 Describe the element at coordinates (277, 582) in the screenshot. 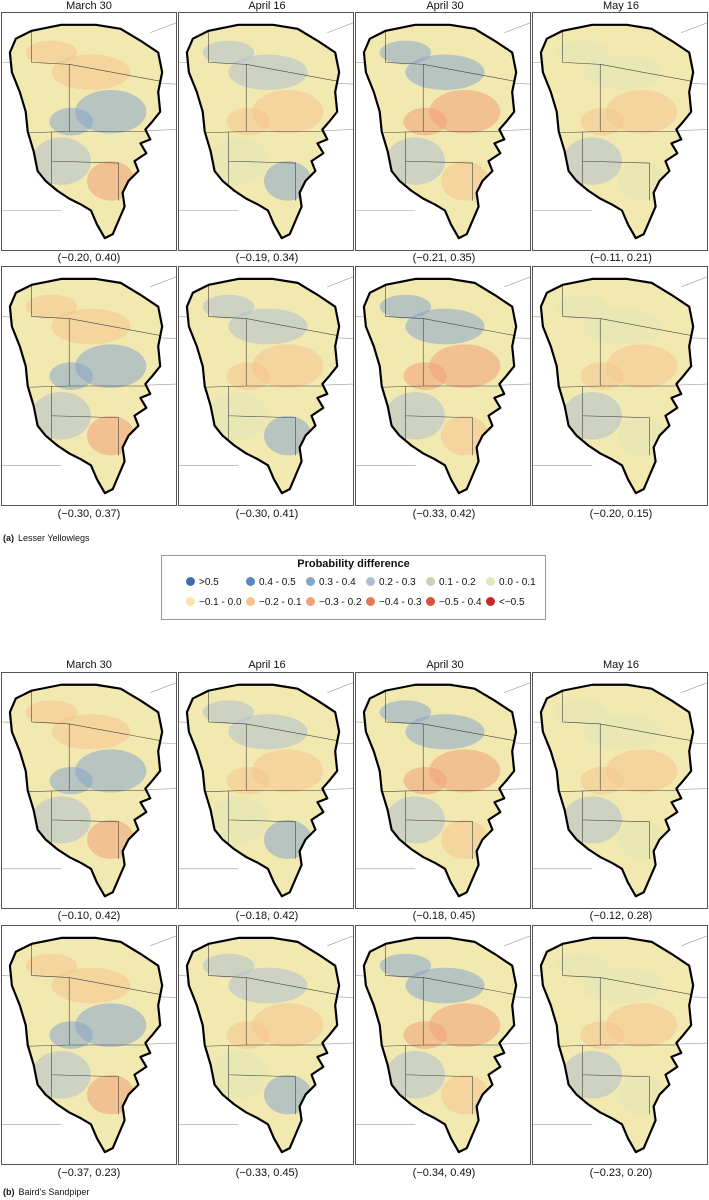

I see `legend-label: 0.4 - 0.5` at that location.